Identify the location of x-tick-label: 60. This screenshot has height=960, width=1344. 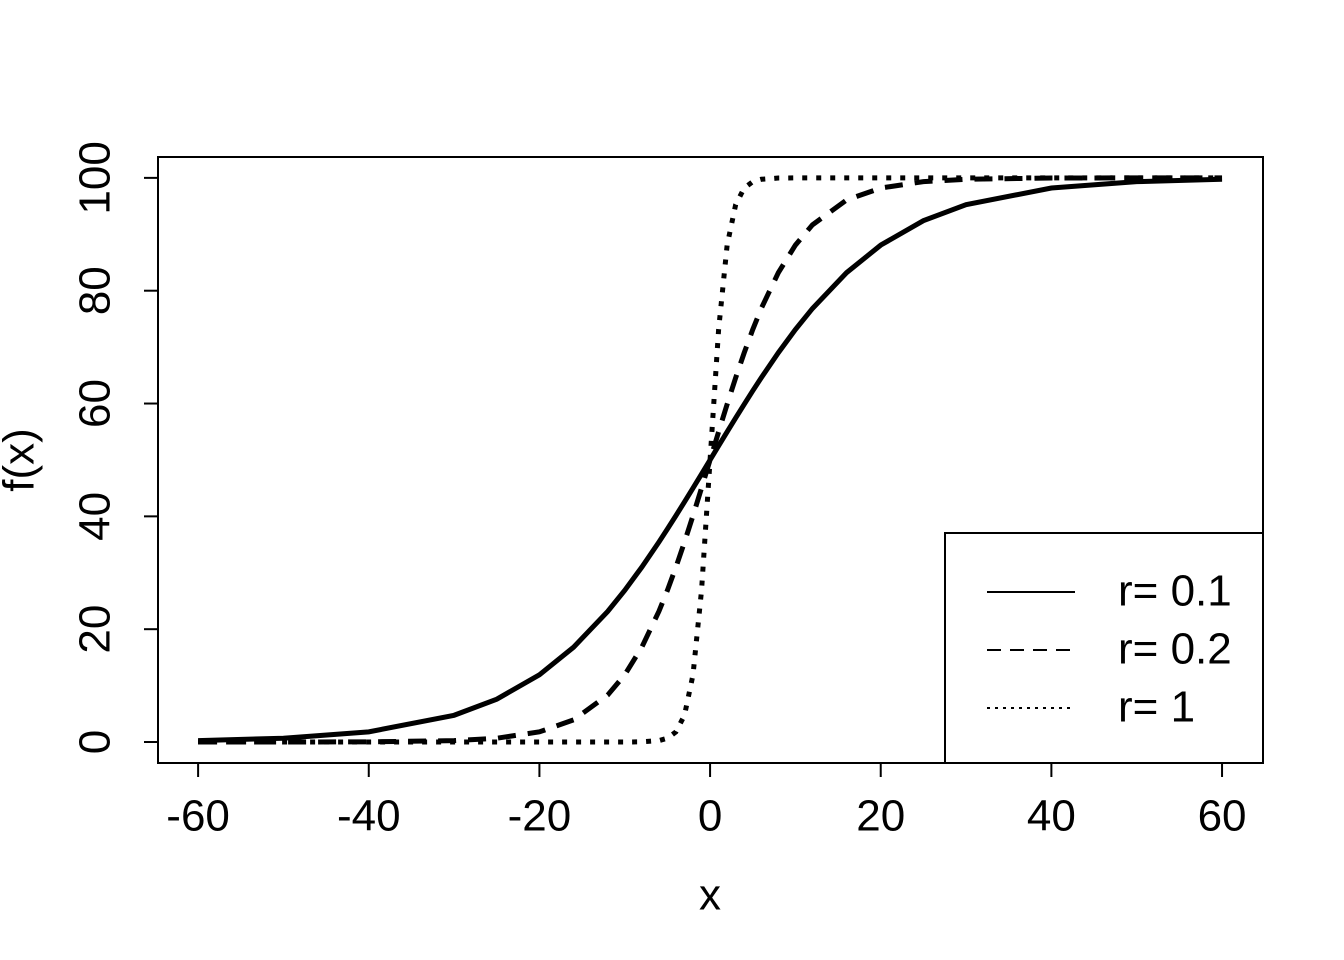
(1222, 816).